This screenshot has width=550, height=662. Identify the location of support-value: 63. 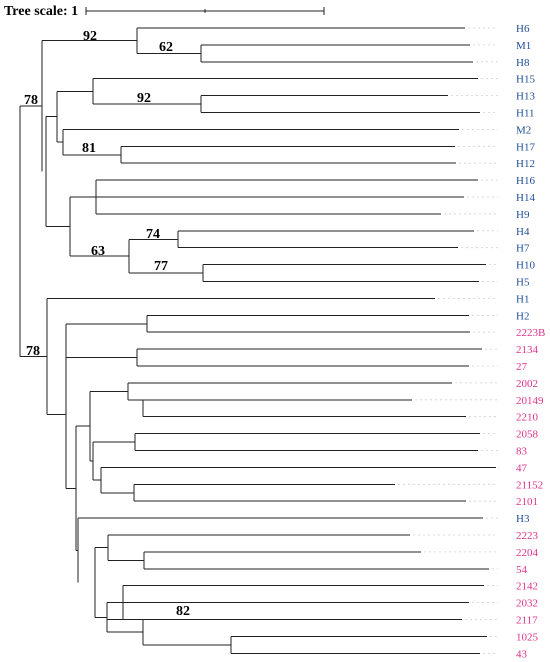
(98, 251).